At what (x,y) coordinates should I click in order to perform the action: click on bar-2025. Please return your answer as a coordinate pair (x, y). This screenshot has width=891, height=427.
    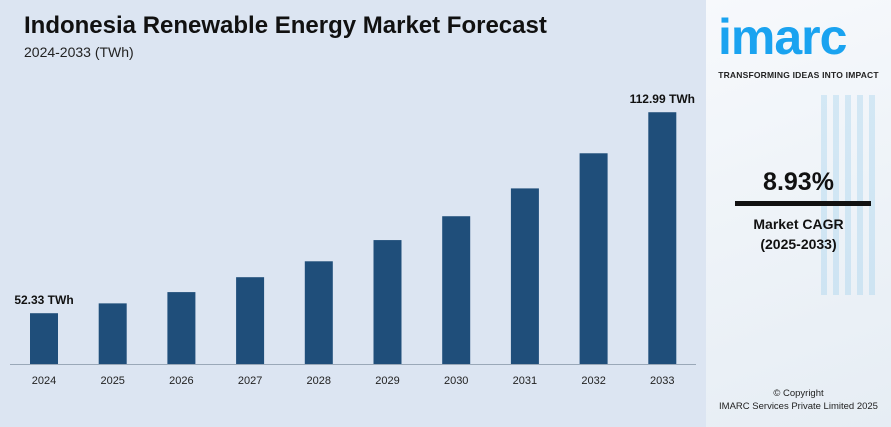
    Looking at the image, I should click on (112, 333).